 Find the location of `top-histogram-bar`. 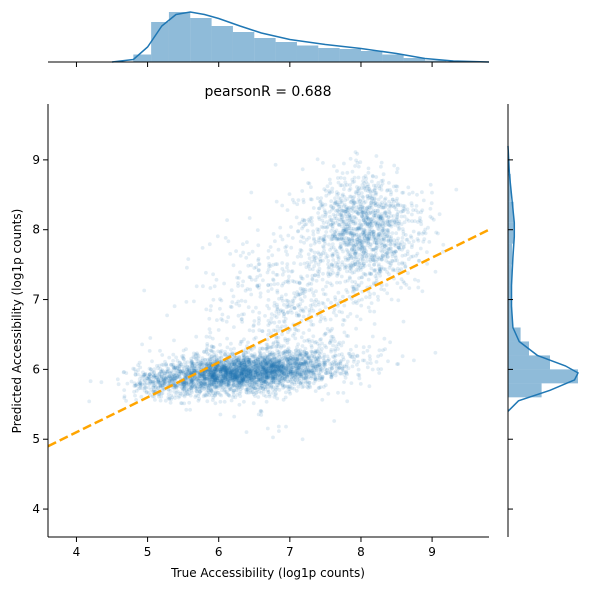

top-histogram-bar is located at coordinates (286, 52).